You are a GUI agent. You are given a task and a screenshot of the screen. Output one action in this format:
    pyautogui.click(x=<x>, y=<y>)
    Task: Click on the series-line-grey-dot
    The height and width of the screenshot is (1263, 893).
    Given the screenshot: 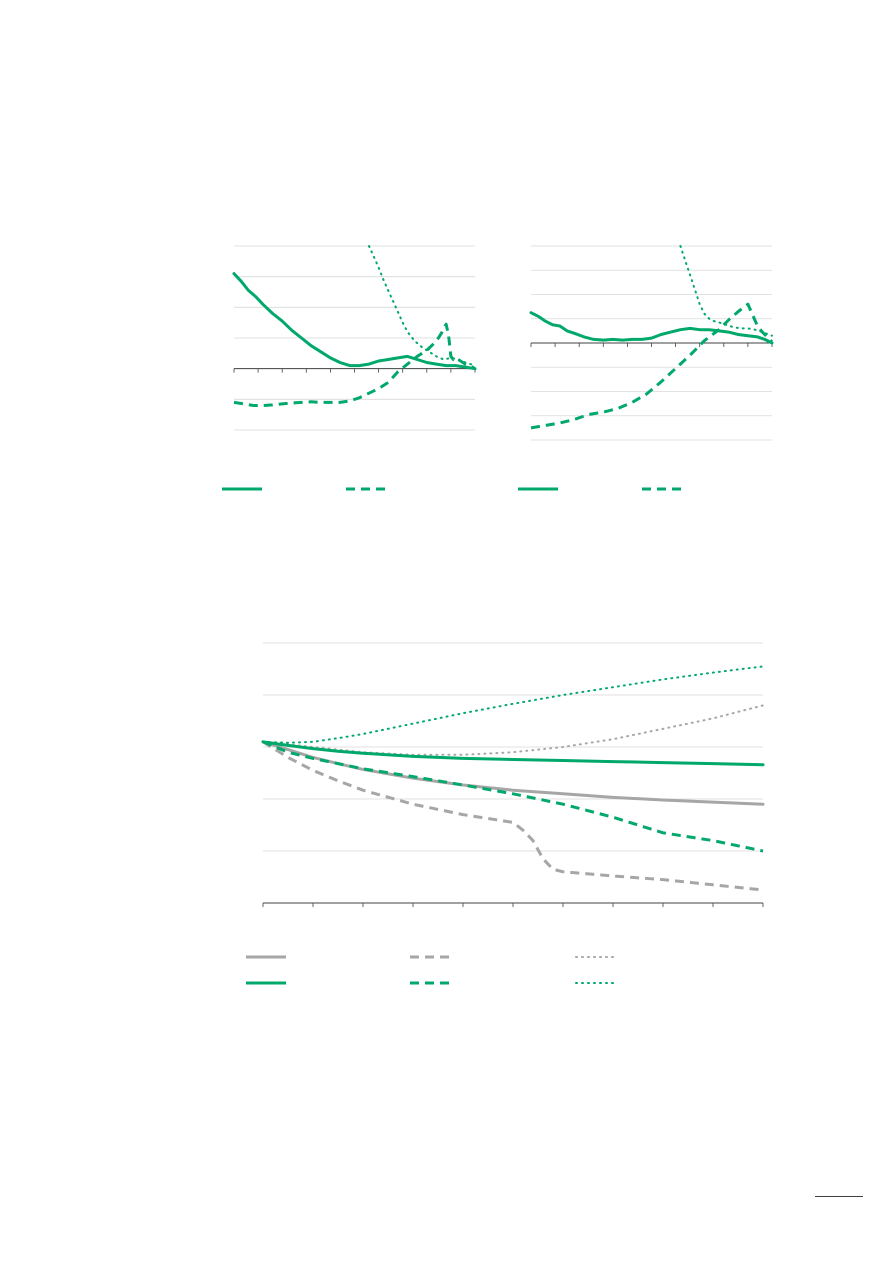 What is the action you would take?
    pyautogui.click(x=513, y=730)
    